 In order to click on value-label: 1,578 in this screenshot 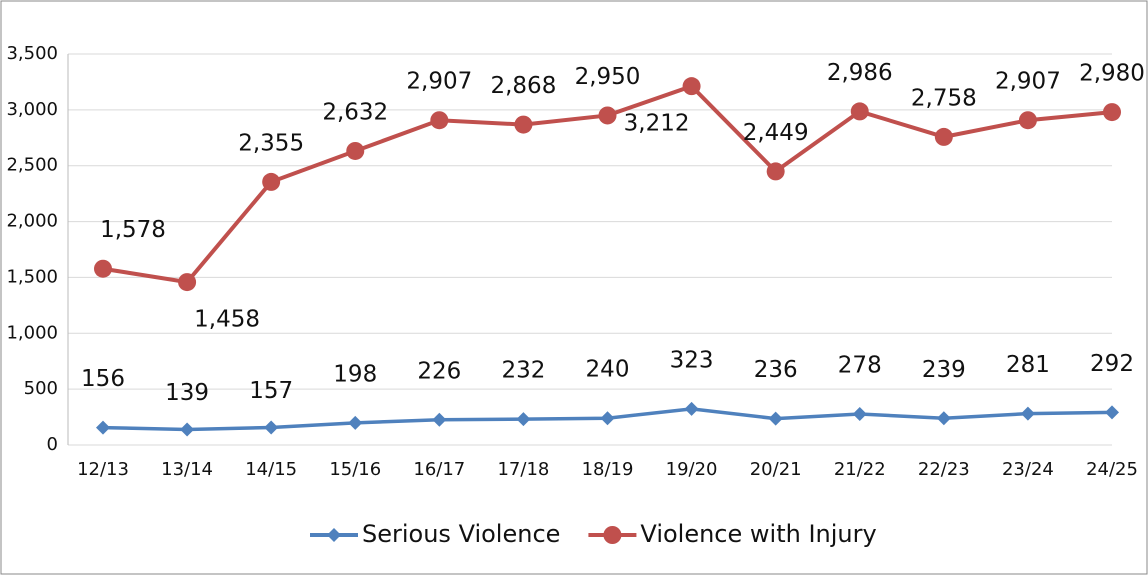, I will do `click(133, 230)`.